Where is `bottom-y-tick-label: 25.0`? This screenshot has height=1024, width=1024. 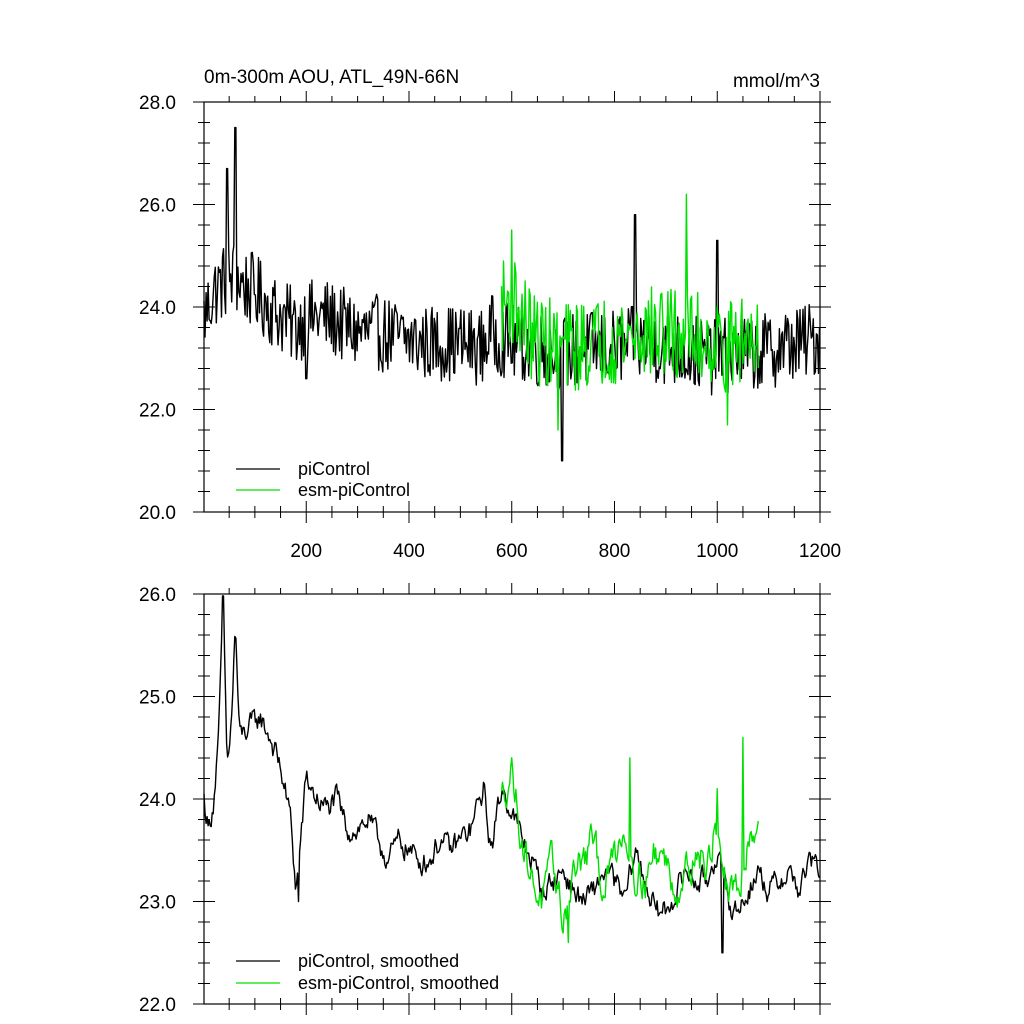
bottom-y-tick-label: 25.0 is located at coordinates (157, 698).